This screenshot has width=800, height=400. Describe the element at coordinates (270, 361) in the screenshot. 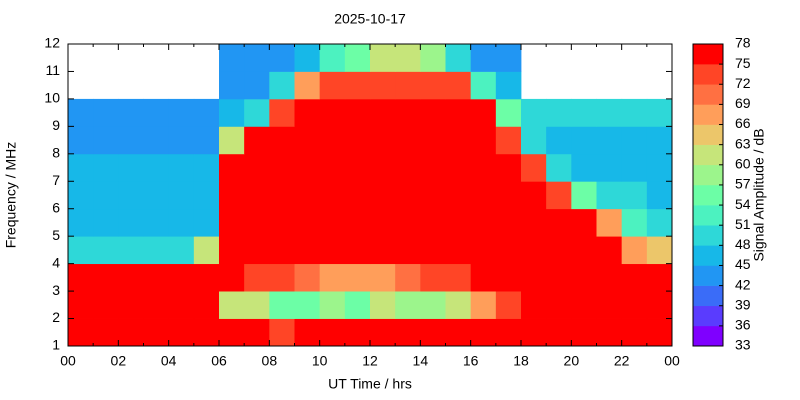

I see `x-tick-label: 08` at that location.